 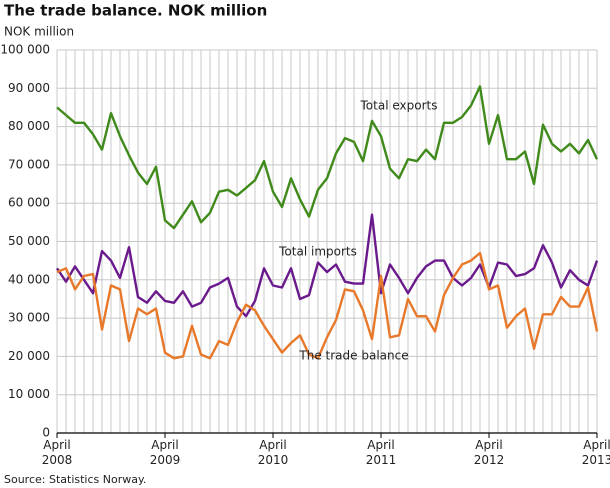 What do you see at coordinates (29, 203) in the screenshot?
I see `y-tick-label: 60 000` at bounding box center [29, 203].